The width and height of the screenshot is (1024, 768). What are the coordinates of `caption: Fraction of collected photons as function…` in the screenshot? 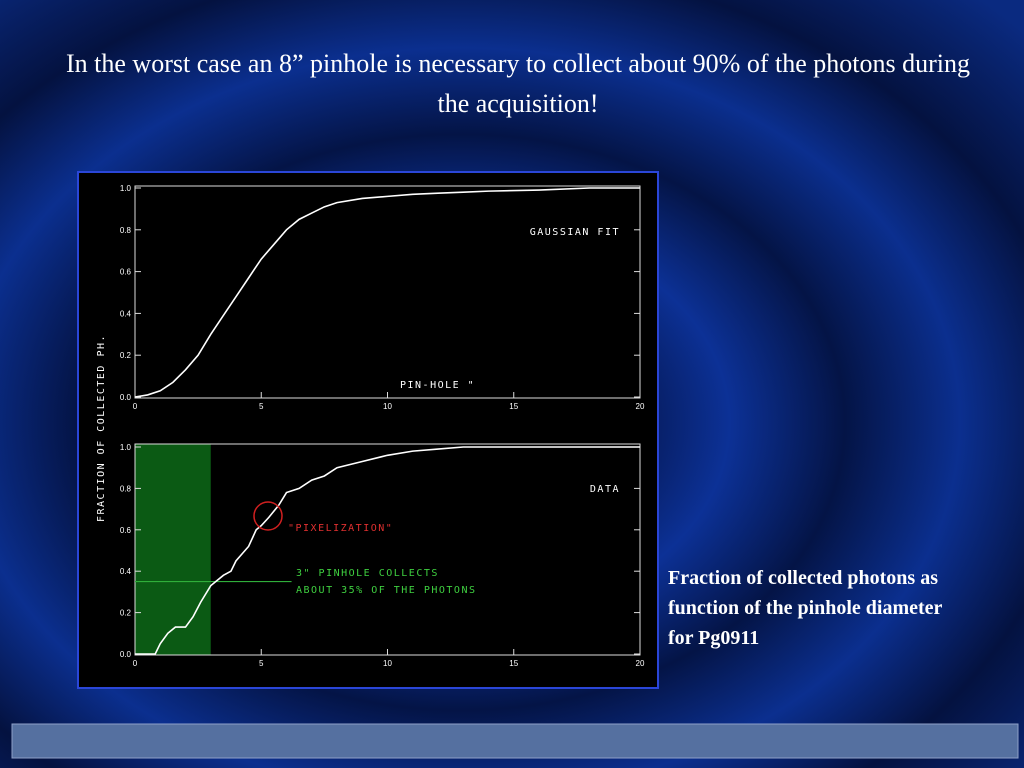 It's located at (805, 608).